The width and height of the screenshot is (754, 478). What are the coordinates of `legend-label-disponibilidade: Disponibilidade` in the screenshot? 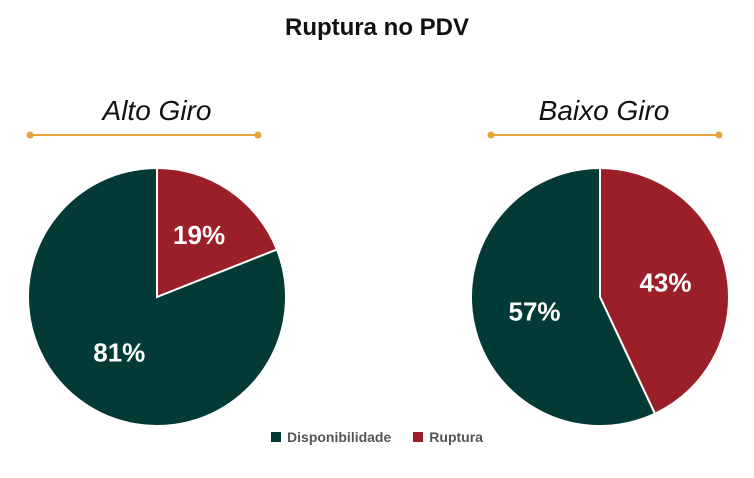 It's located at (339, 437).